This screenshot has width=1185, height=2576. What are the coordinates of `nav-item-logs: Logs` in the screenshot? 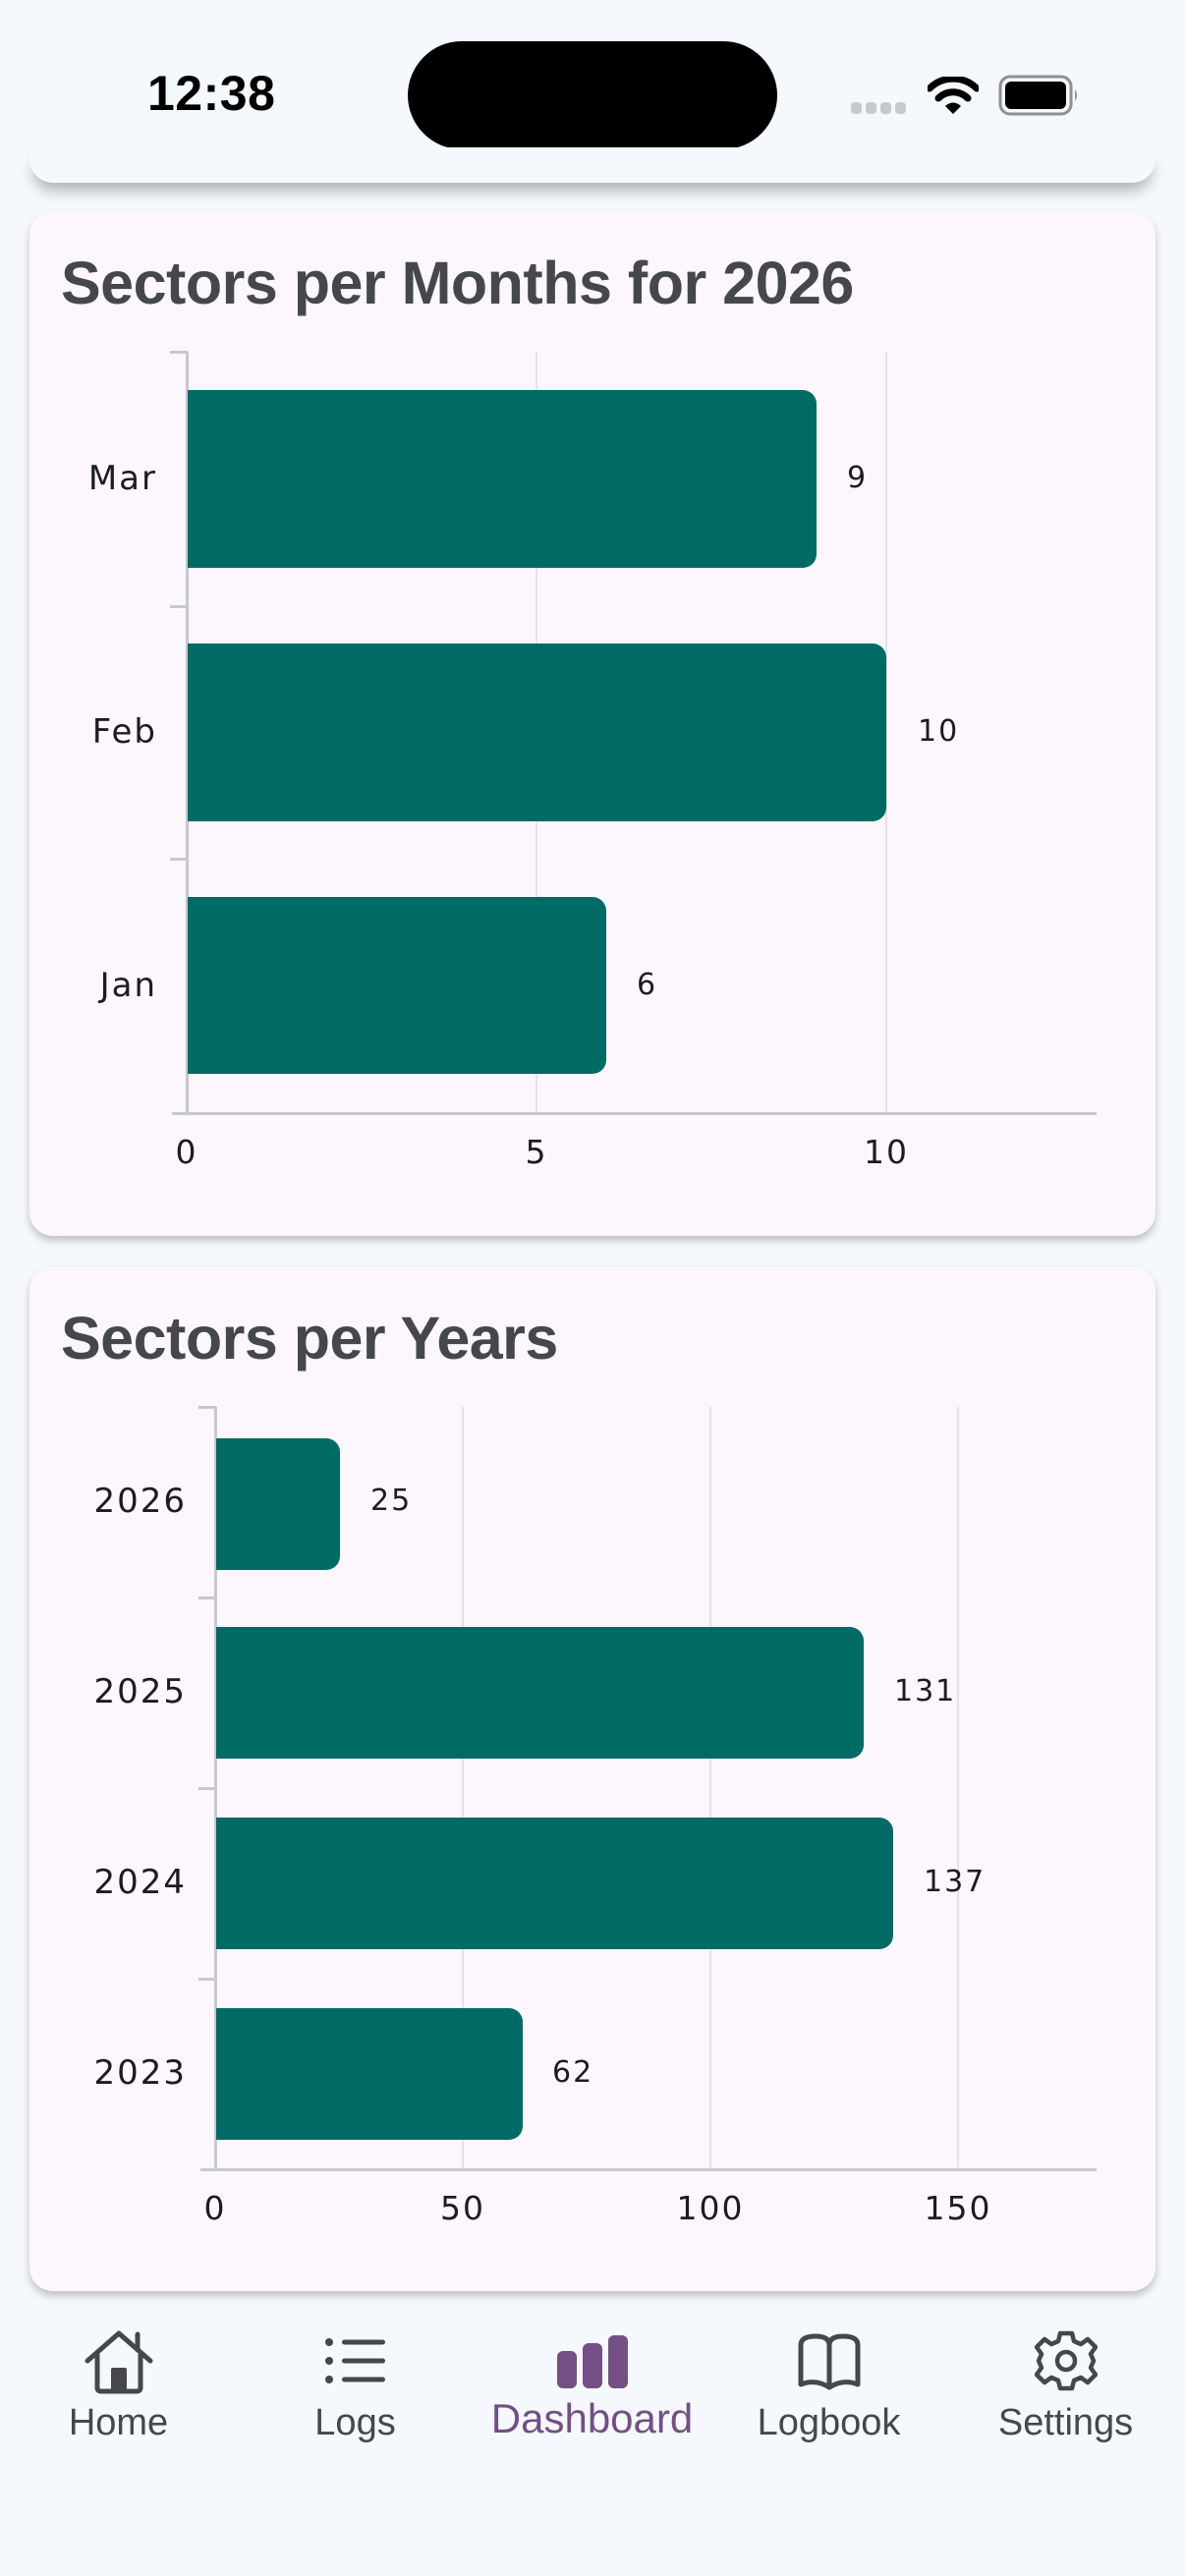 It's located at (355, 2382).